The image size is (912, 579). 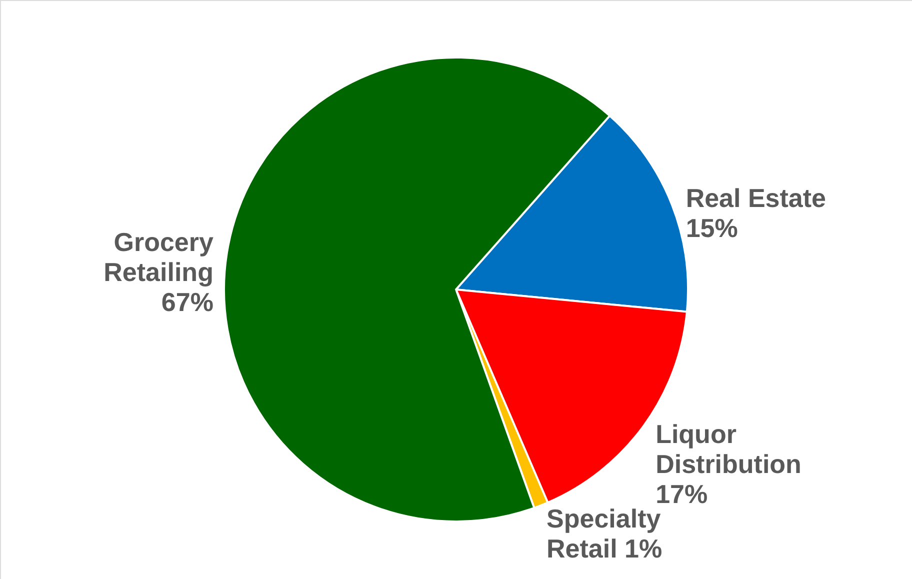 What do you see at coordinates (712, 227) in the screenshot?
I see `data-label: 15%` at bounding box center [712, 227].